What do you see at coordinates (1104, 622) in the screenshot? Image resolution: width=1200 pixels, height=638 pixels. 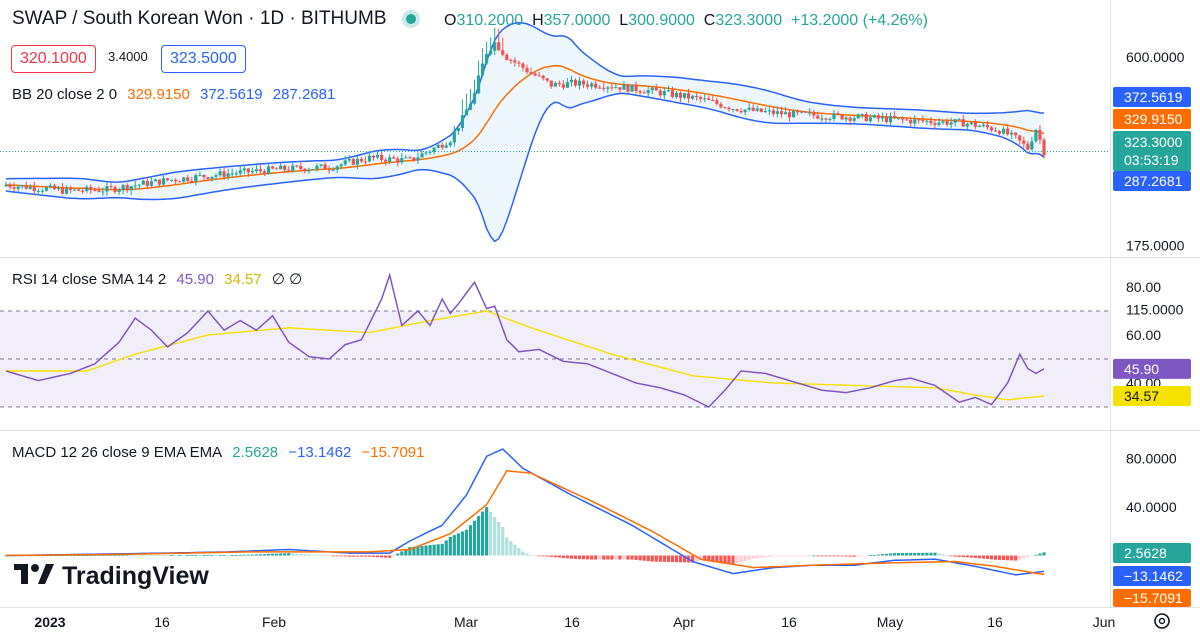 I see `time-tick-label: Jun` at bounding box center [1104, 622].